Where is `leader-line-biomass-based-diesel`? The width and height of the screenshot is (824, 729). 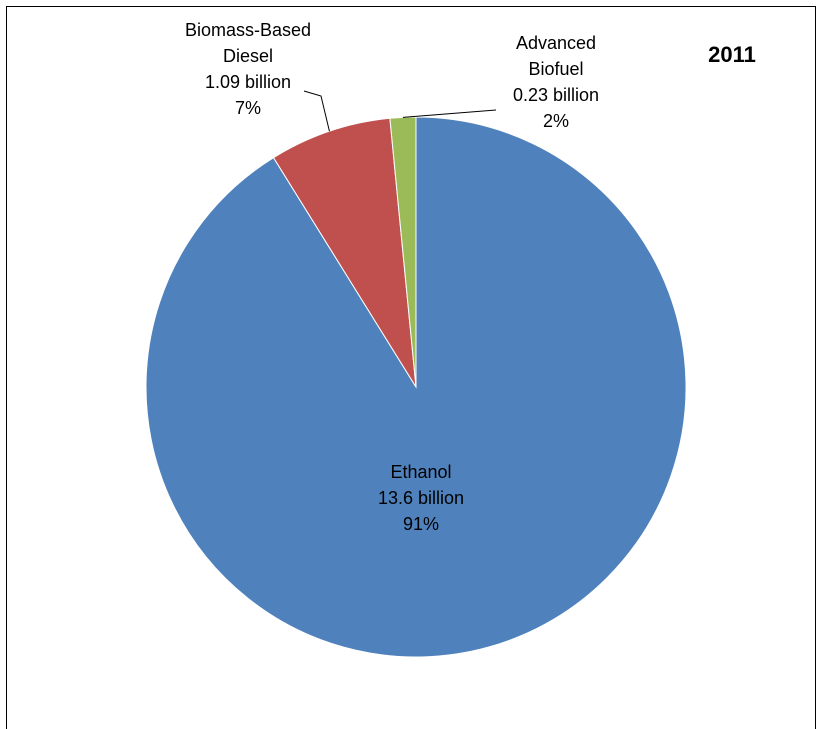 leader-line-biomass-based-diesel is located at coordinates (316, 111).